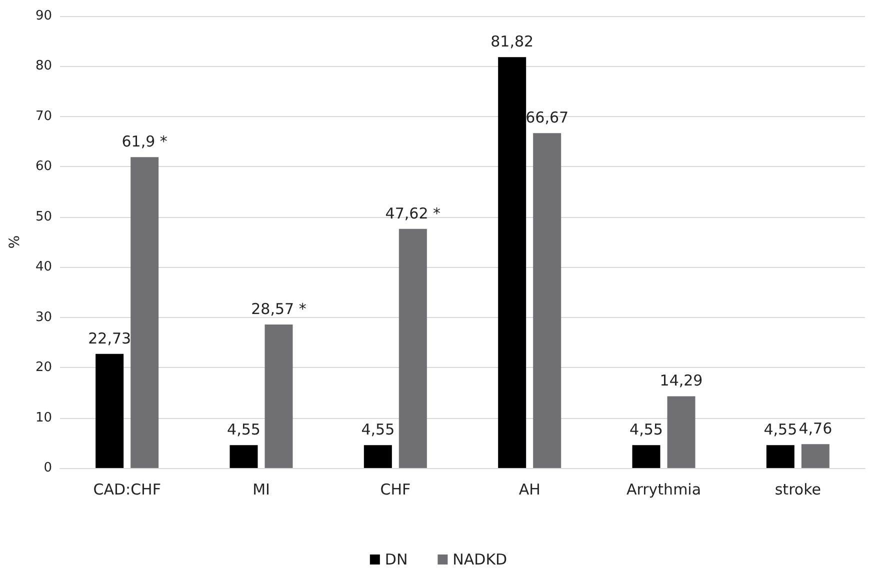 Image resolution: width=877 pixels, height=576 pixels. I want to click on x-tick-label: CAD:CHF, so click(127, 489).